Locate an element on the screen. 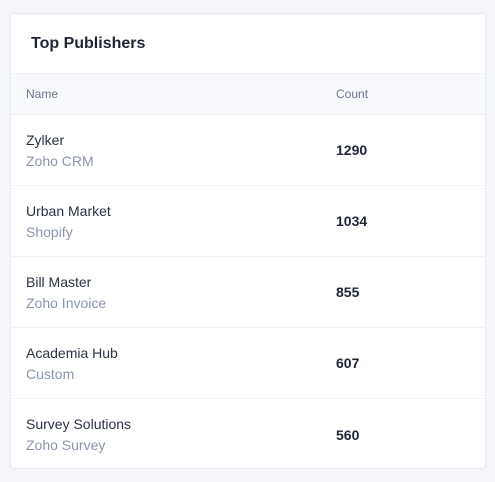 This screenshot has width=495, height=482. publisher-name: Survey Solutions is located at coordinates (79, 424).